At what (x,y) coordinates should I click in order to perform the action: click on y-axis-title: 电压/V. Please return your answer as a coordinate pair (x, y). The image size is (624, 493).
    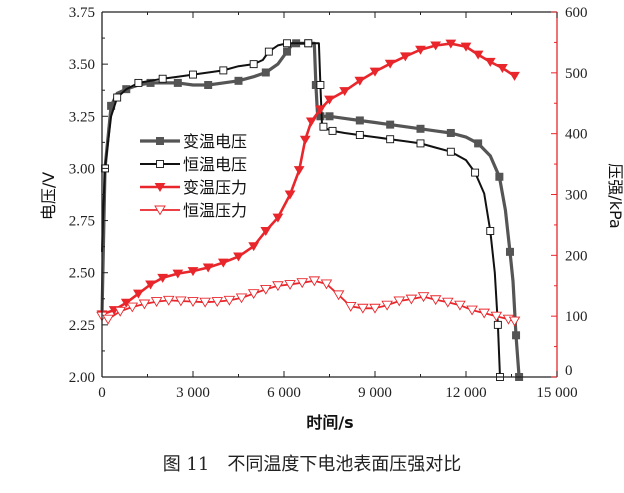
    Looking at the image, I should click on (48, 196).